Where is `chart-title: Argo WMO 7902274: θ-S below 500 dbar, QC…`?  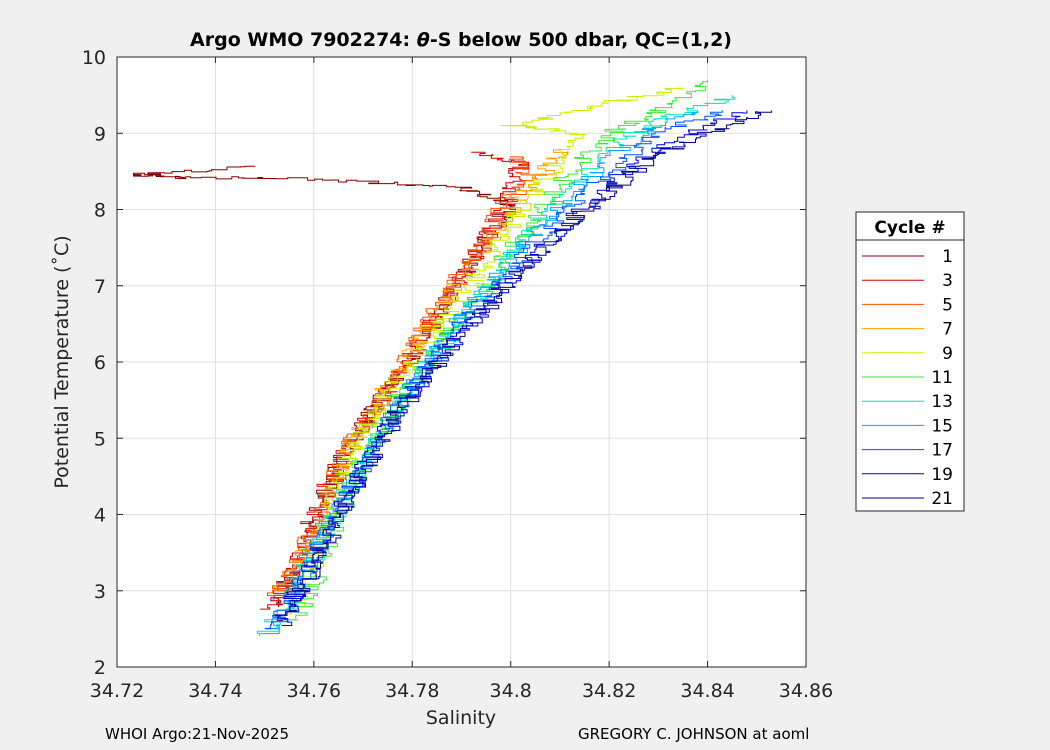 chart-title: Argo WMO 7902274: θ-S below 500 dbar, QC… is located at coordinates (461, 40).